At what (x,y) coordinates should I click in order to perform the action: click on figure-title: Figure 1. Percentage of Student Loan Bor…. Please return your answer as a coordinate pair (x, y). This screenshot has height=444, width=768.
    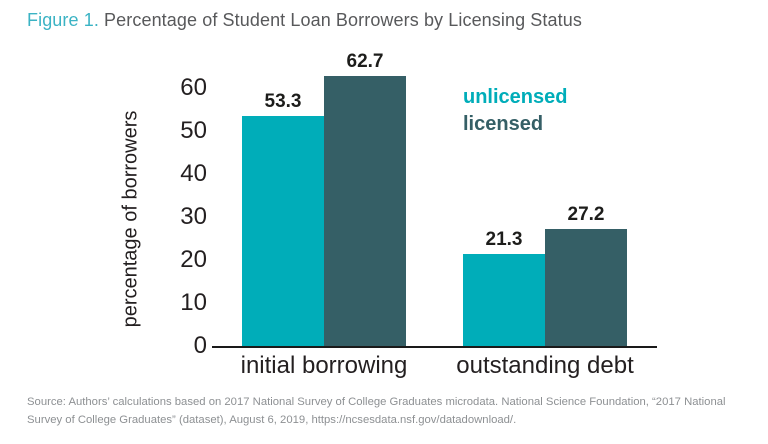
    Looking at the image, I should click on (304, 20).